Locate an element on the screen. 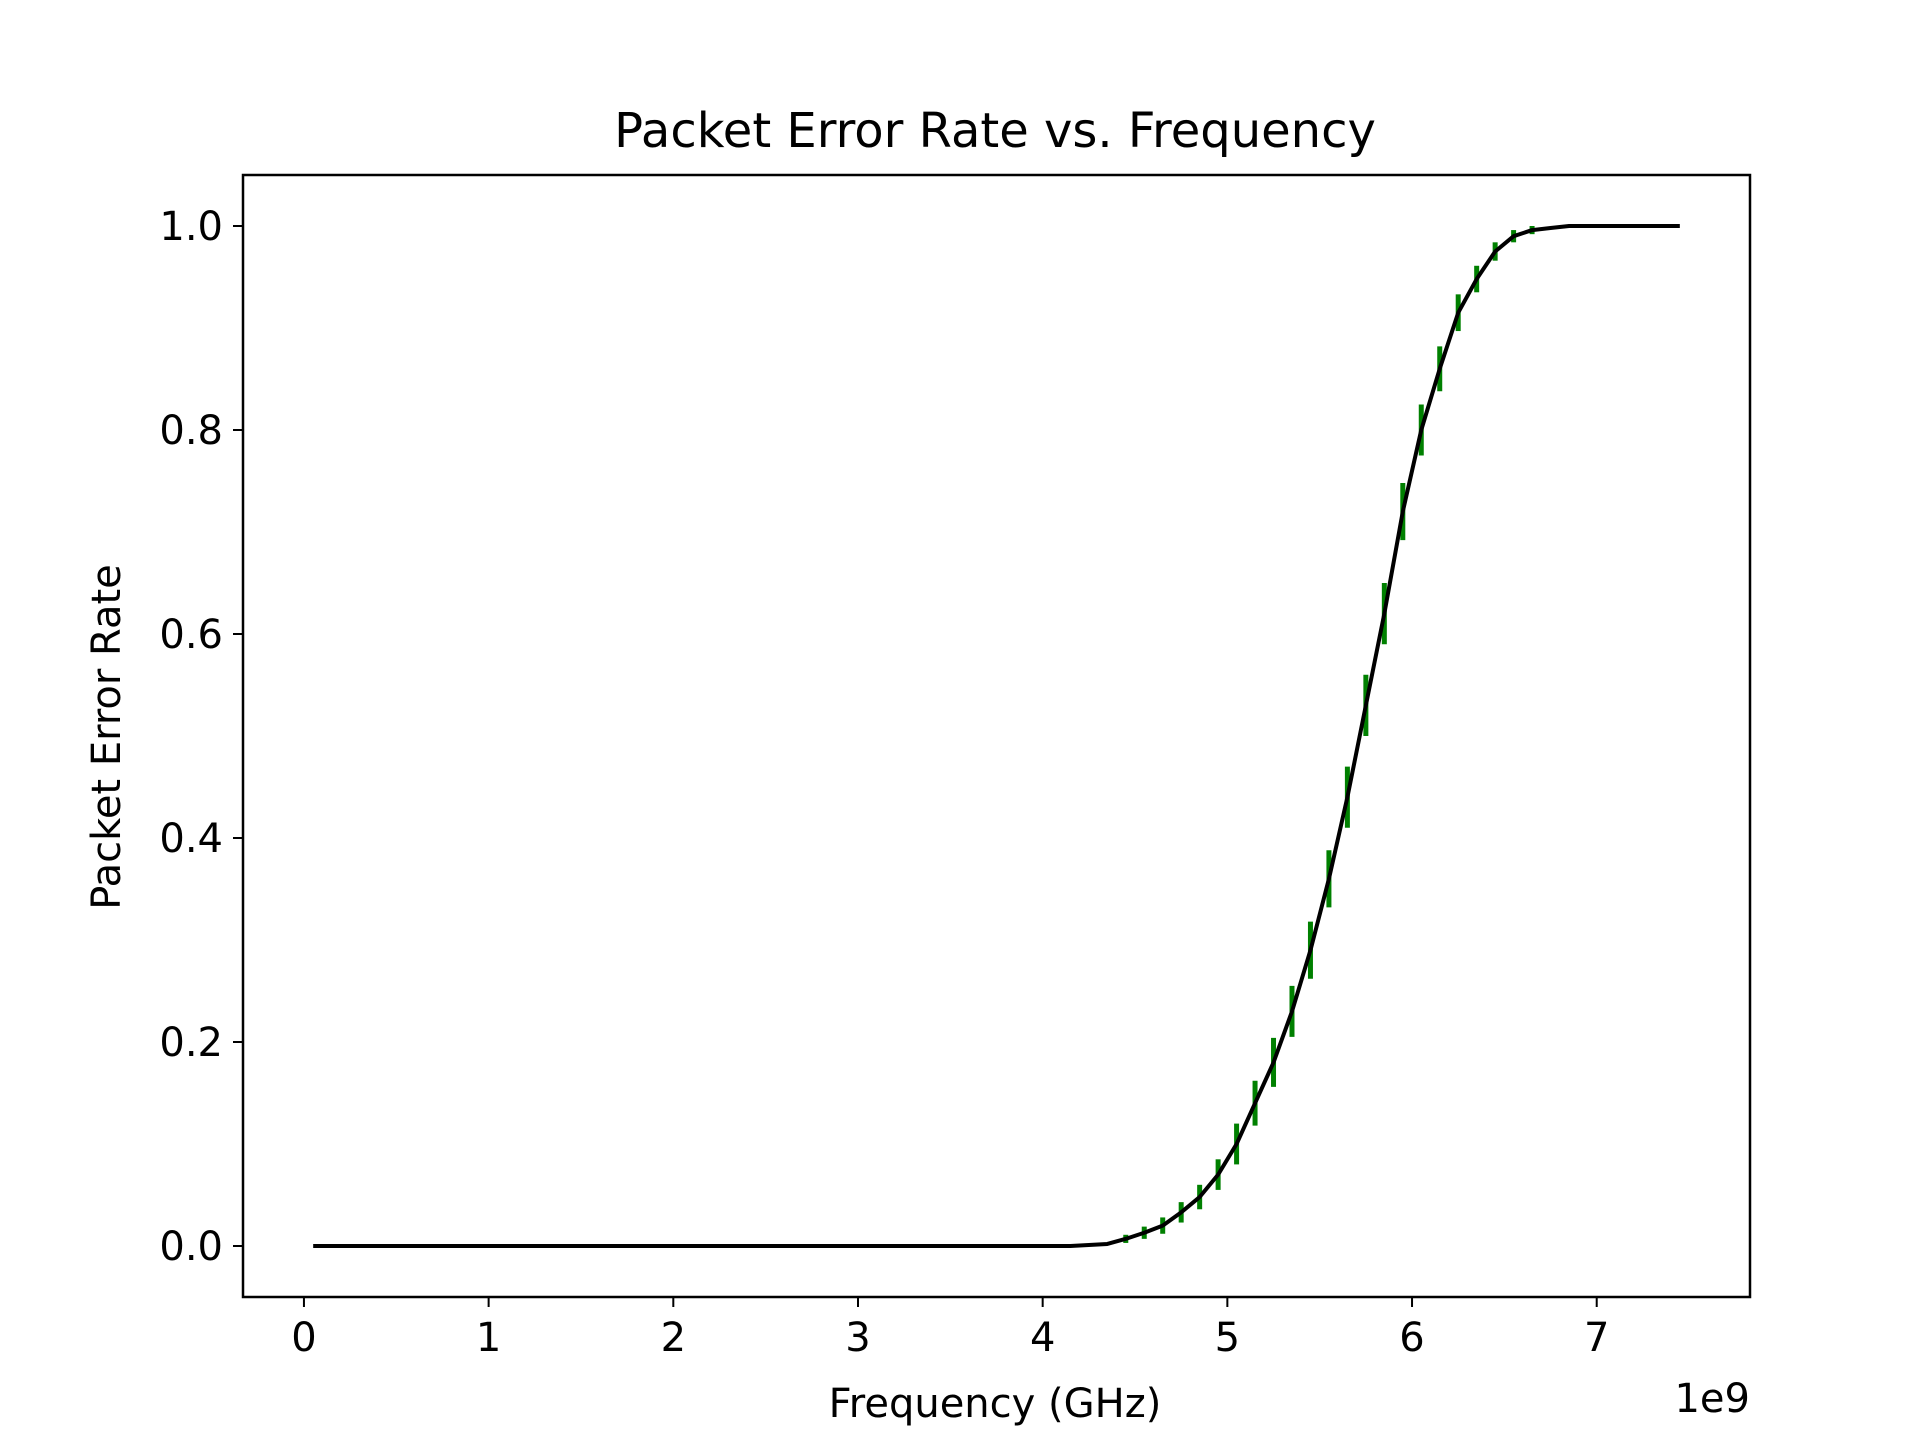 The height and width of the screenshot is (1440, 1920). x-tick-label: 3 is located at coordinates (857, 1338).